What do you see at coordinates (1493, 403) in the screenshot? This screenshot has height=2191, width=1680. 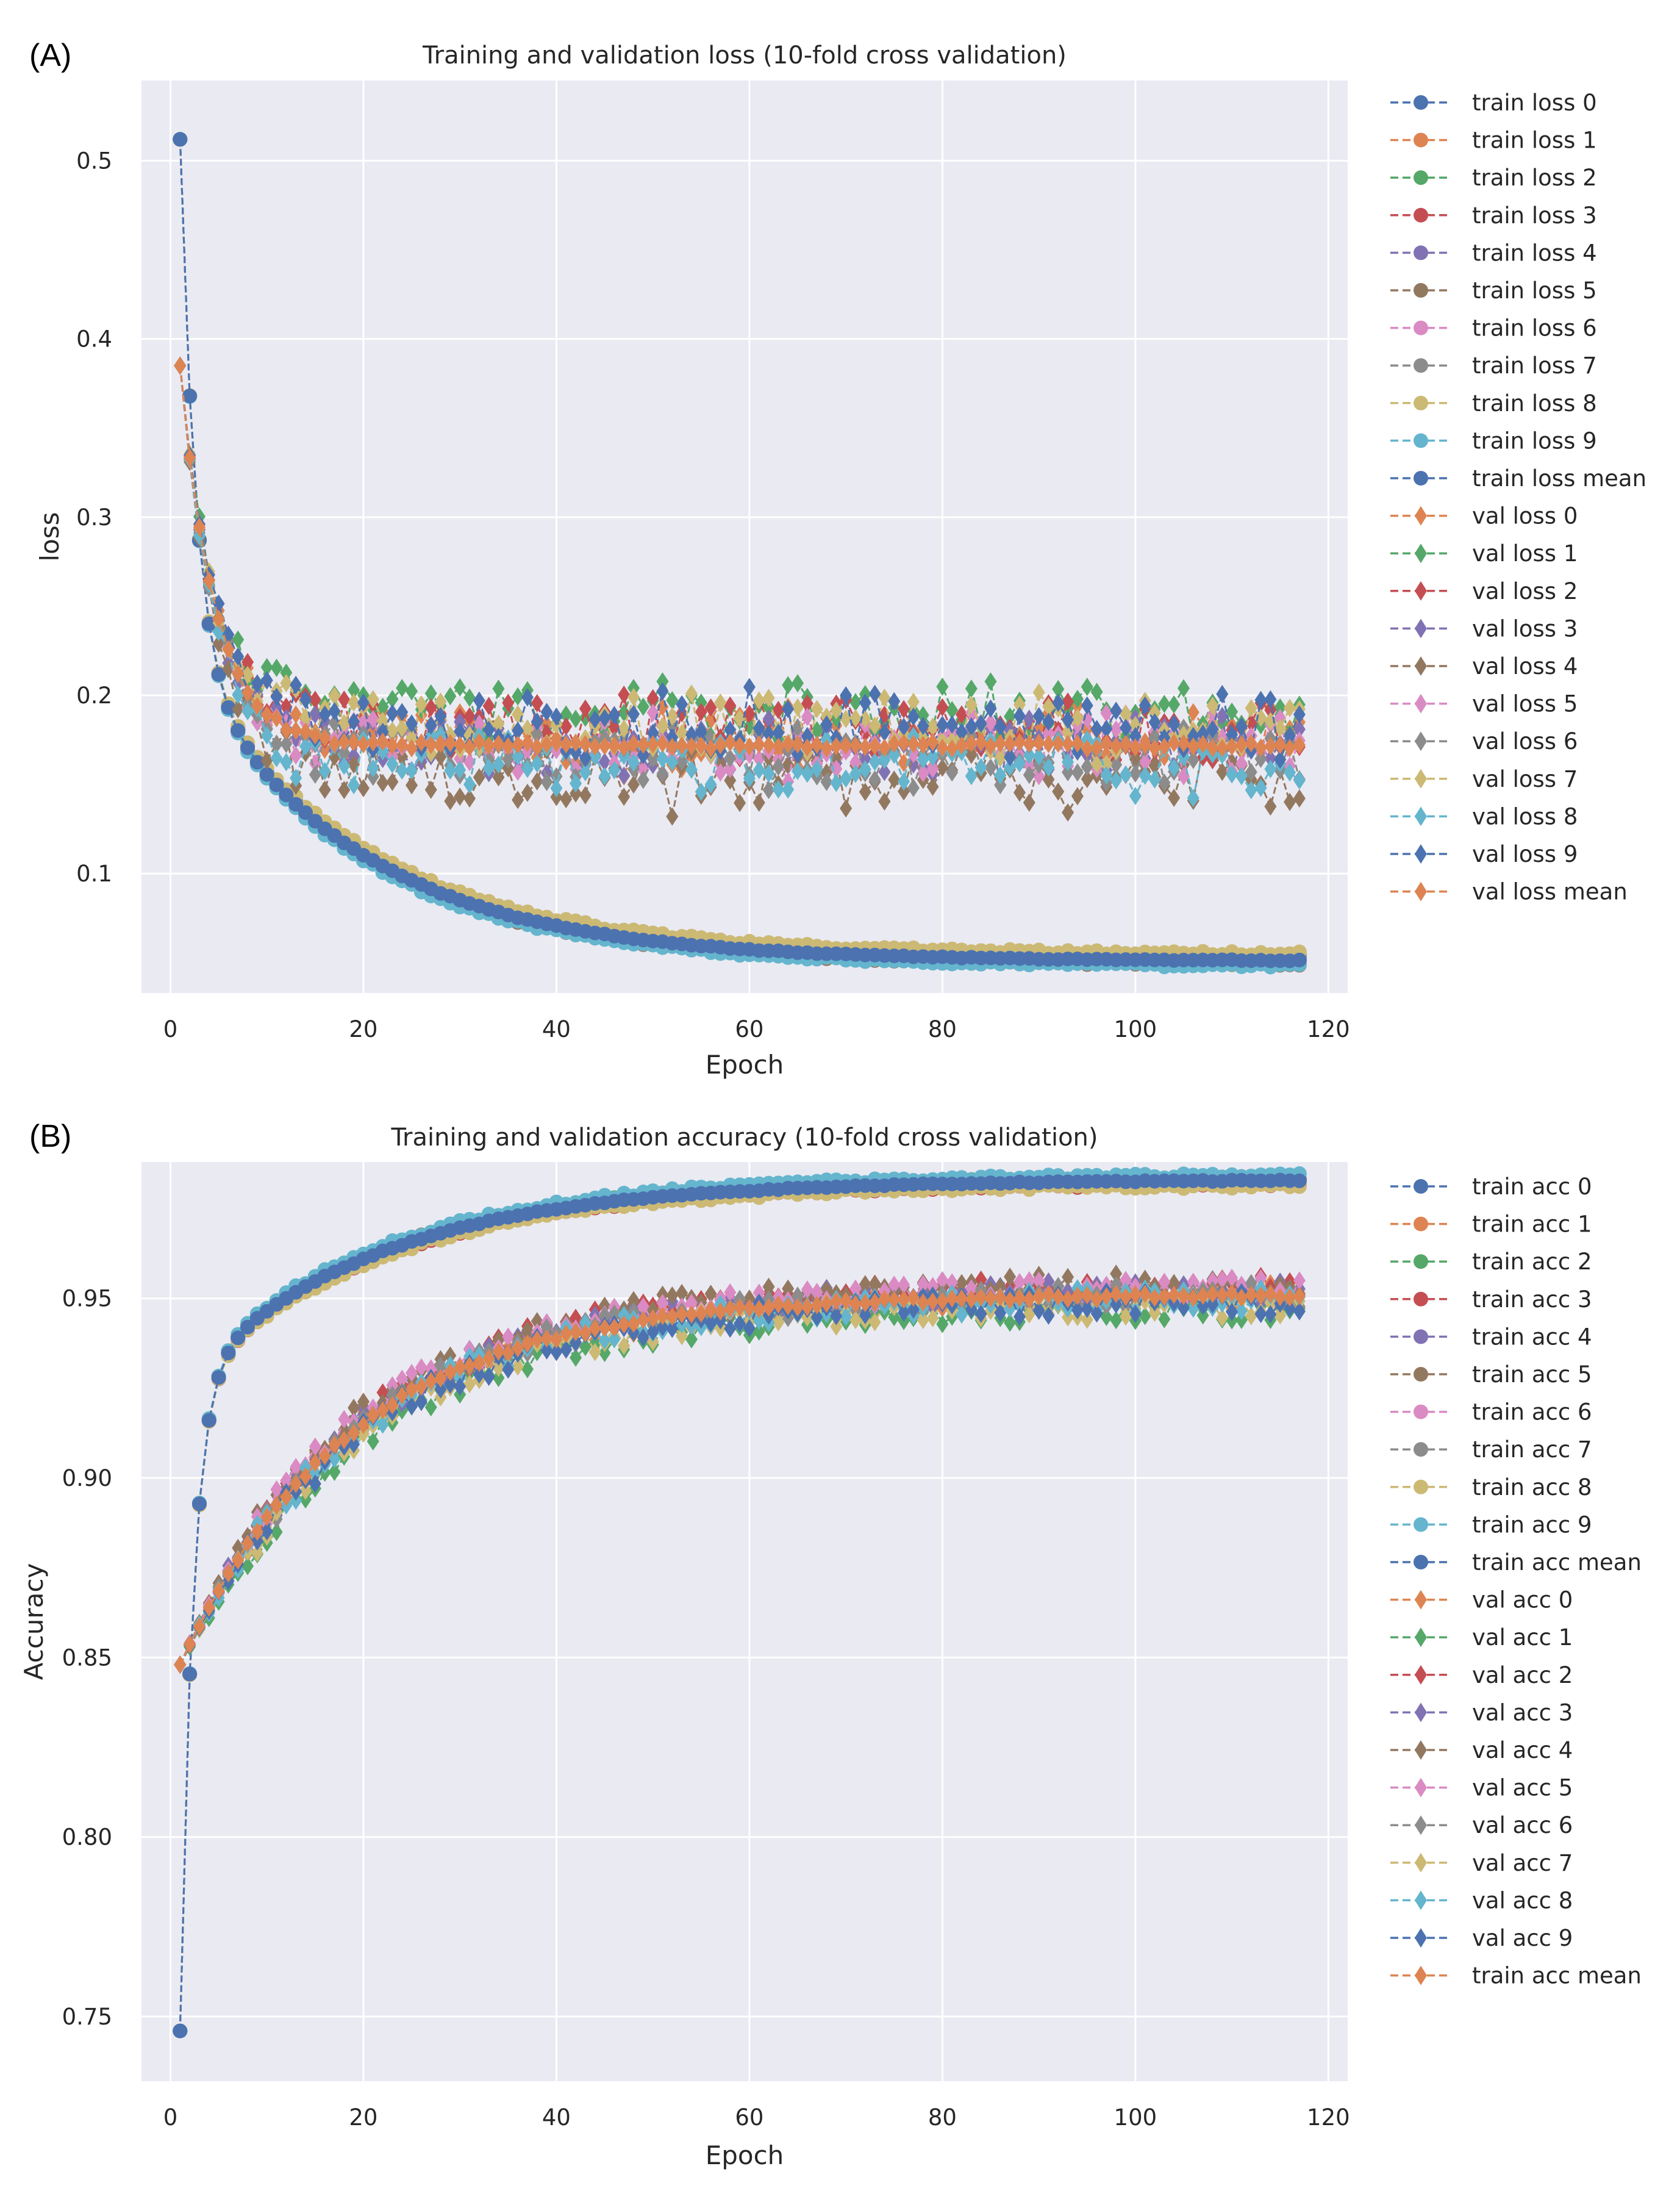 I see `legend-item: train loss 8` at bounding box center [1493, 403].